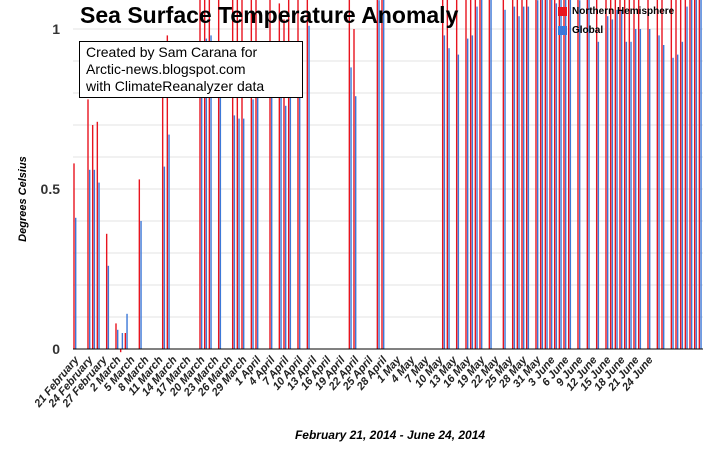 This screenshot has width=720, height=450. I want to click on legend-entry-northern-hemisphere: Northern Hemisphere, so click(616, 11).